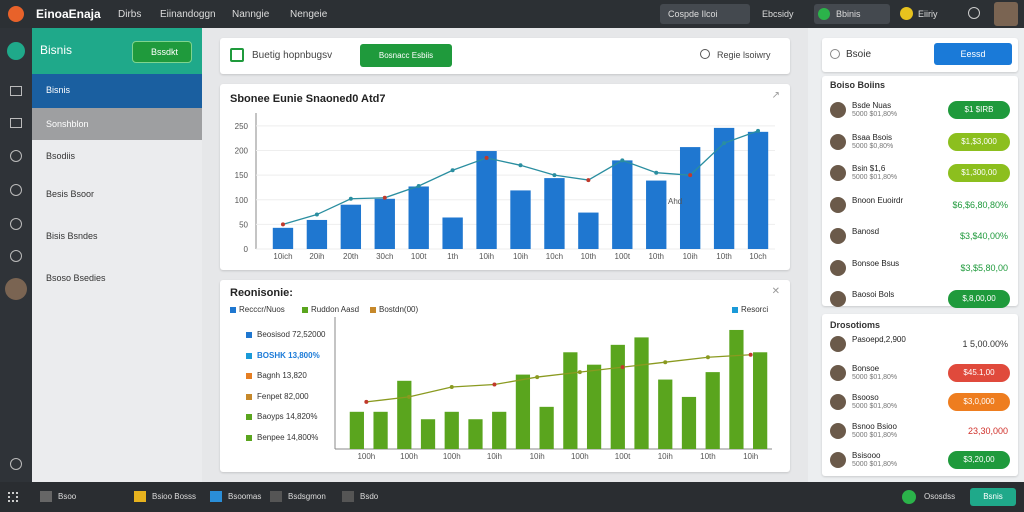 Image resolution: width=1024 pixels, height=512 pixels. Describe the element at coordinates (117, 236) in the screenshot. I see `sidebar-item: Bisis Bsndes` at that location.